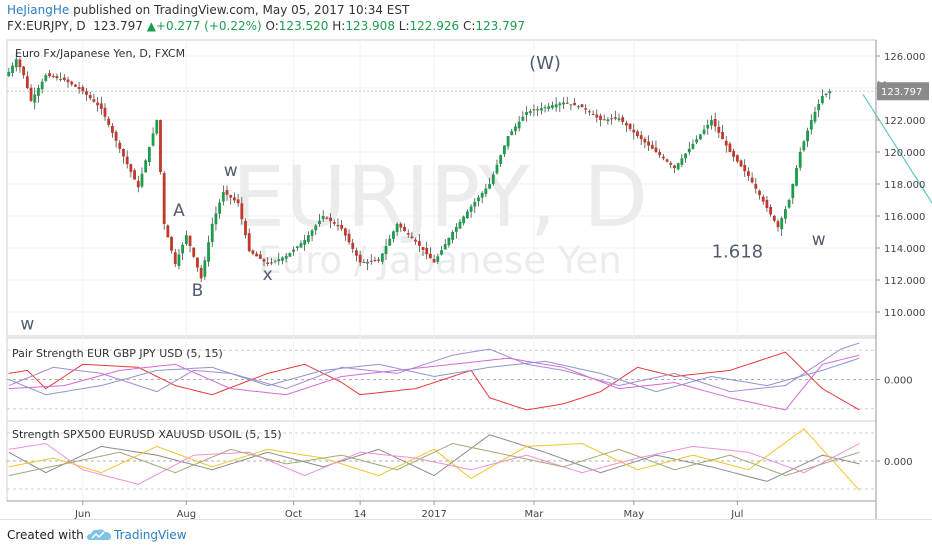 This screenshot has height=551, width=932. Describe the element at coordinates (404, 26) in the screenshot. I see `low-label: L:` at that location.